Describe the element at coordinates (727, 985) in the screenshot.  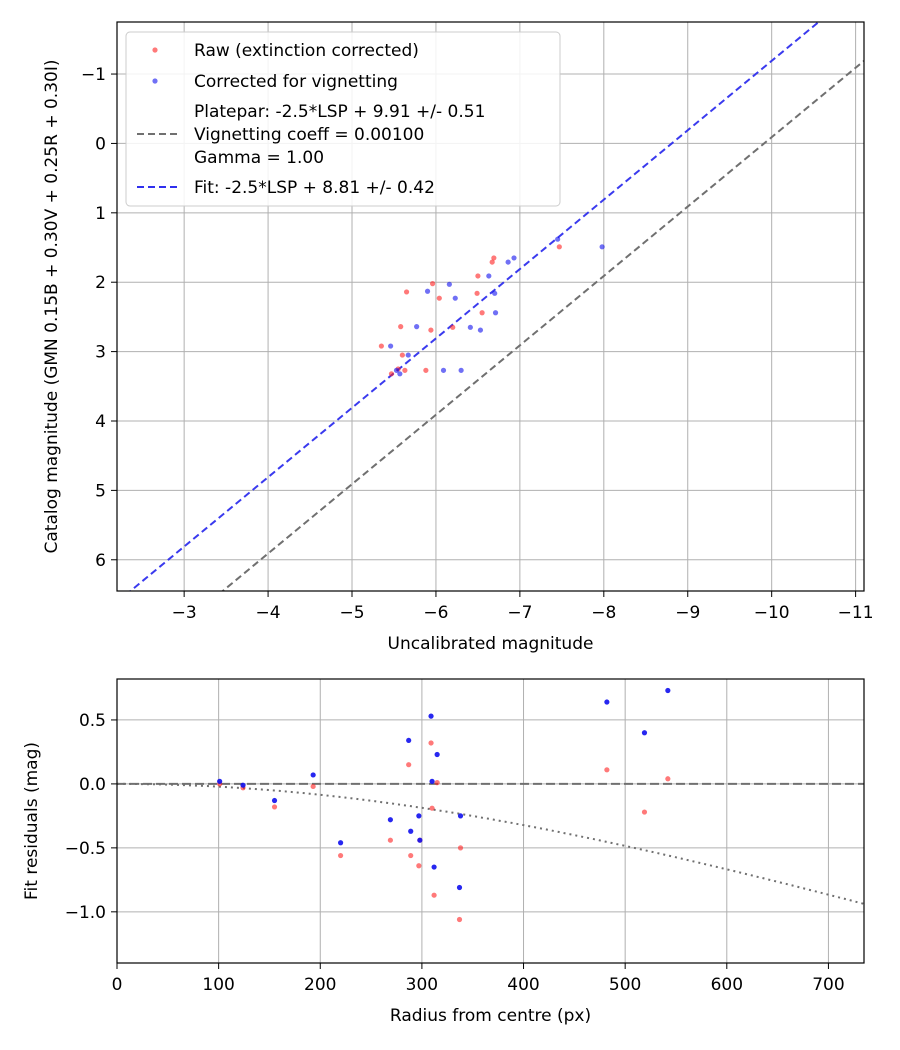
I see `x-tick-label: 600` at that location.